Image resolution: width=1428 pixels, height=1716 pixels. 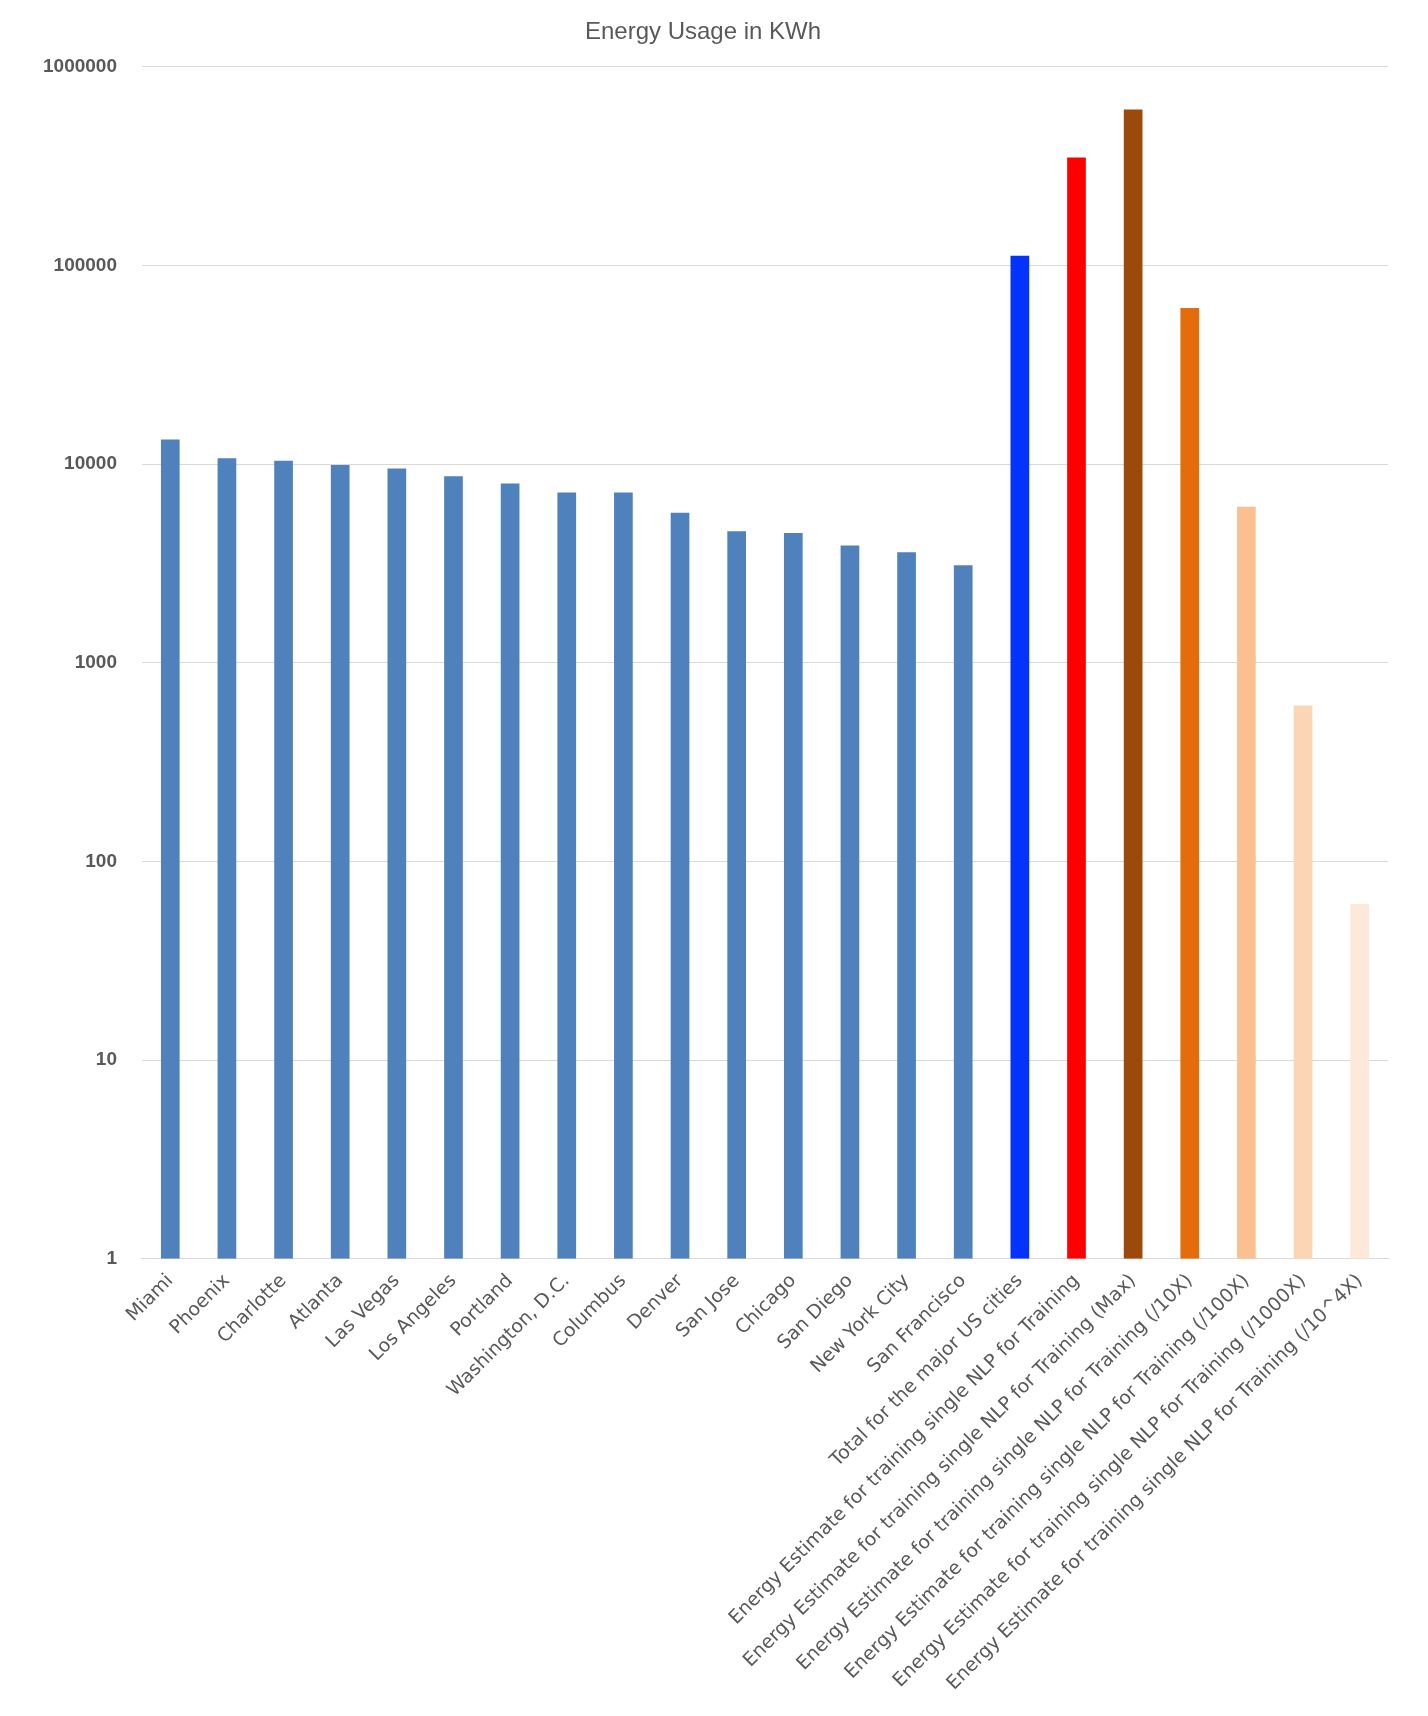 I want to click on y-tick-label: 1000000, so click(x=80, y=66).